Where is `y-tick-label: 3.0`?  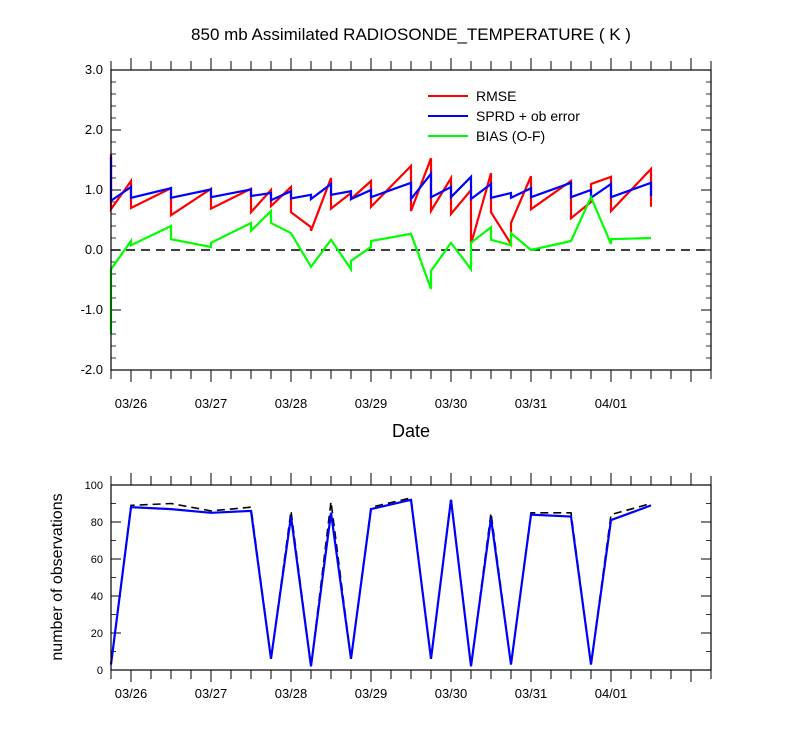
y-tick-label: 3.0 is located at coordinates (94, 69).